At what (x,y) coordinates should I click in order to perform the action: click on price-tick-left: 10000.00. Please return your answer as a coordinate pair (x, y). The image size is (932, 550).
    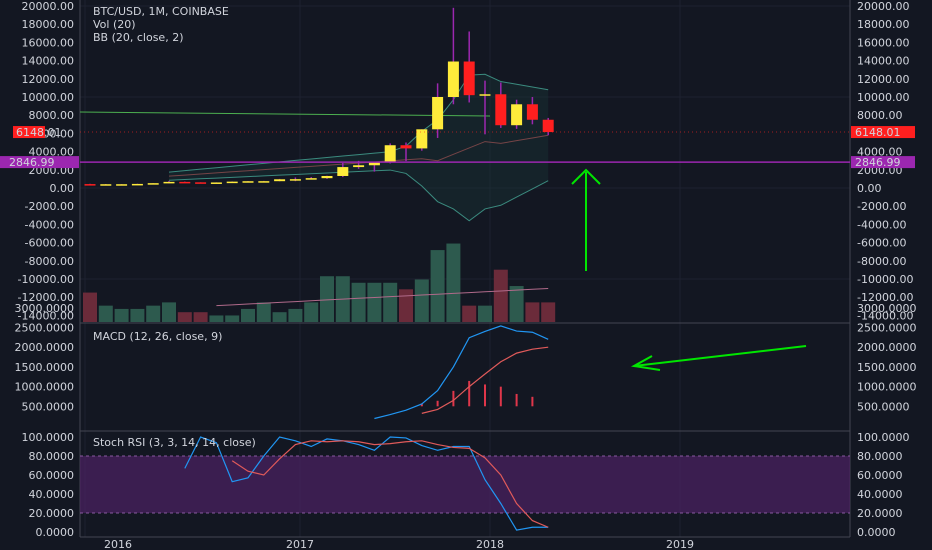
    Looking at the image, I should click on (48, 97).